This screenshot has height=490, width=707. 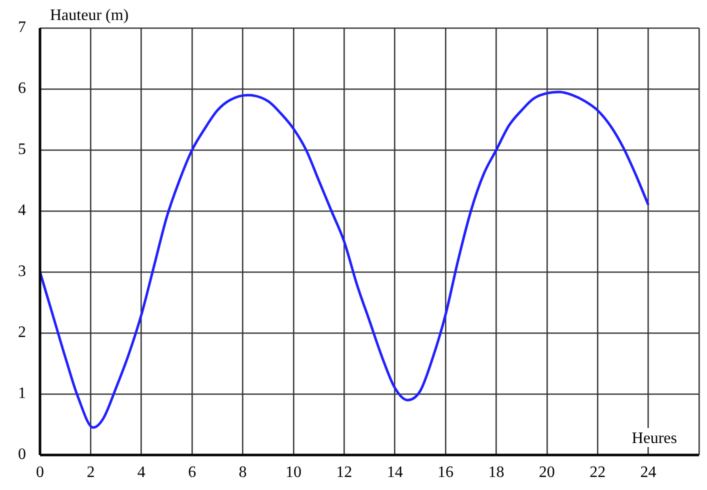 What do you see at coordinates (22, 27) in the screenshot?
I see `y-tick-label: 7` at bounding box center [22, 27].